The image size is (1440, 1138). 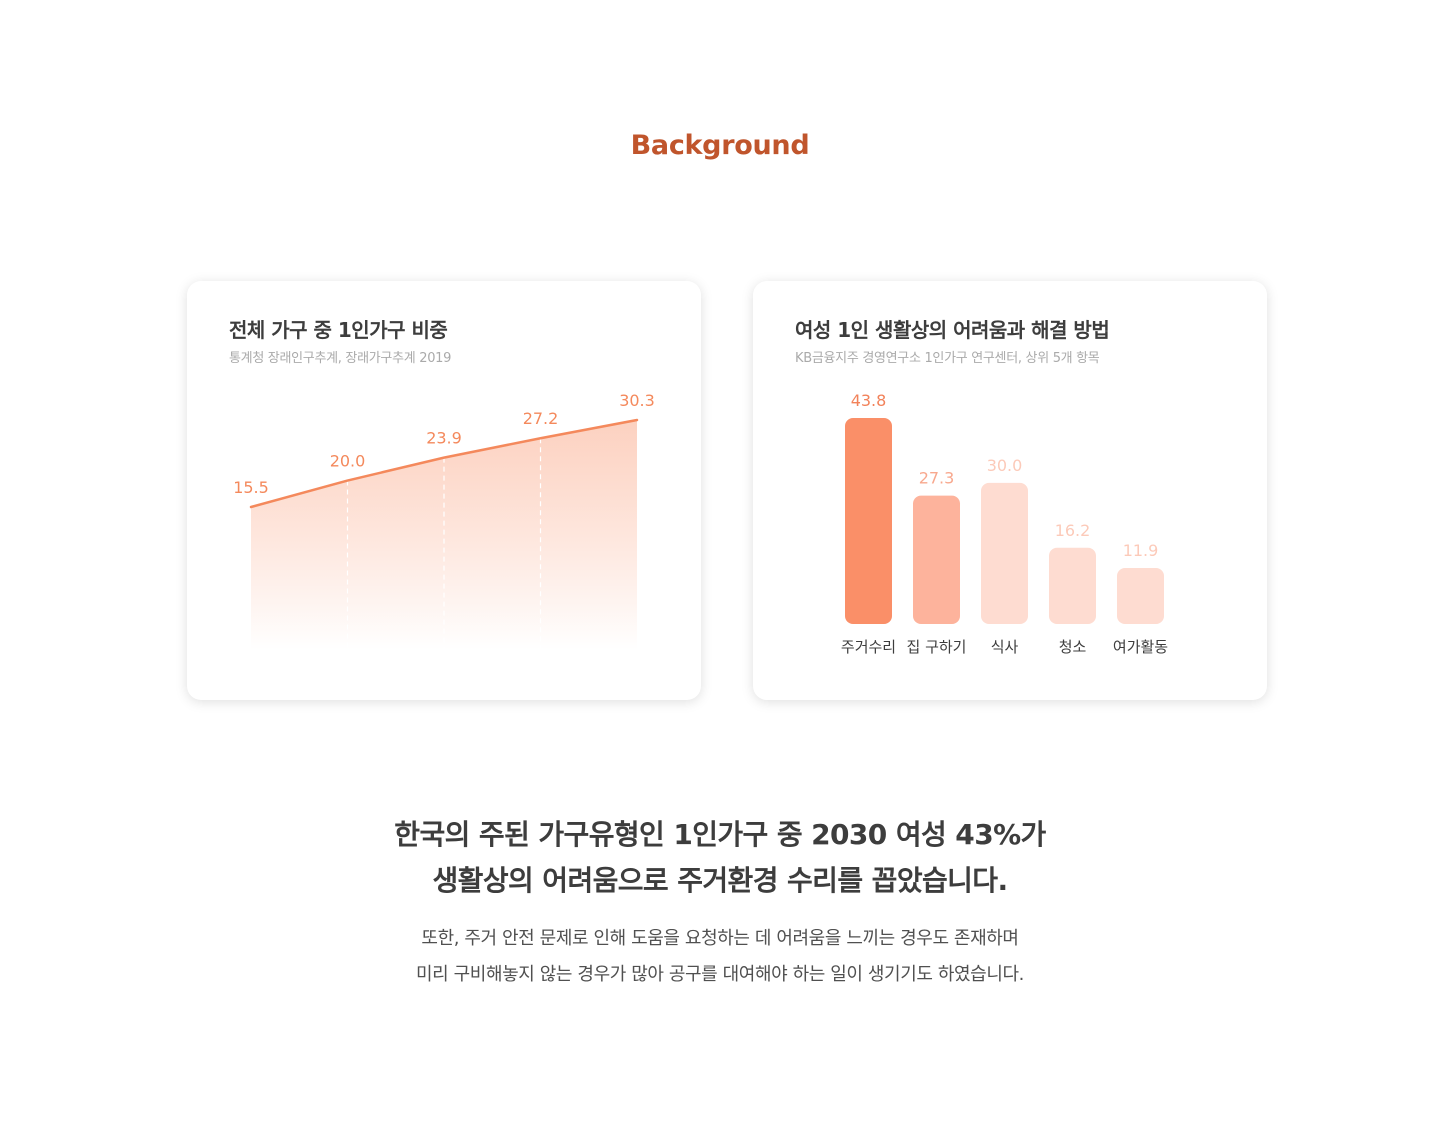 I want to click on headline-line-1: 한국의 주된 가구유형인 1인가구 중 2030 여성 43%가, so click(x=720, y=834).